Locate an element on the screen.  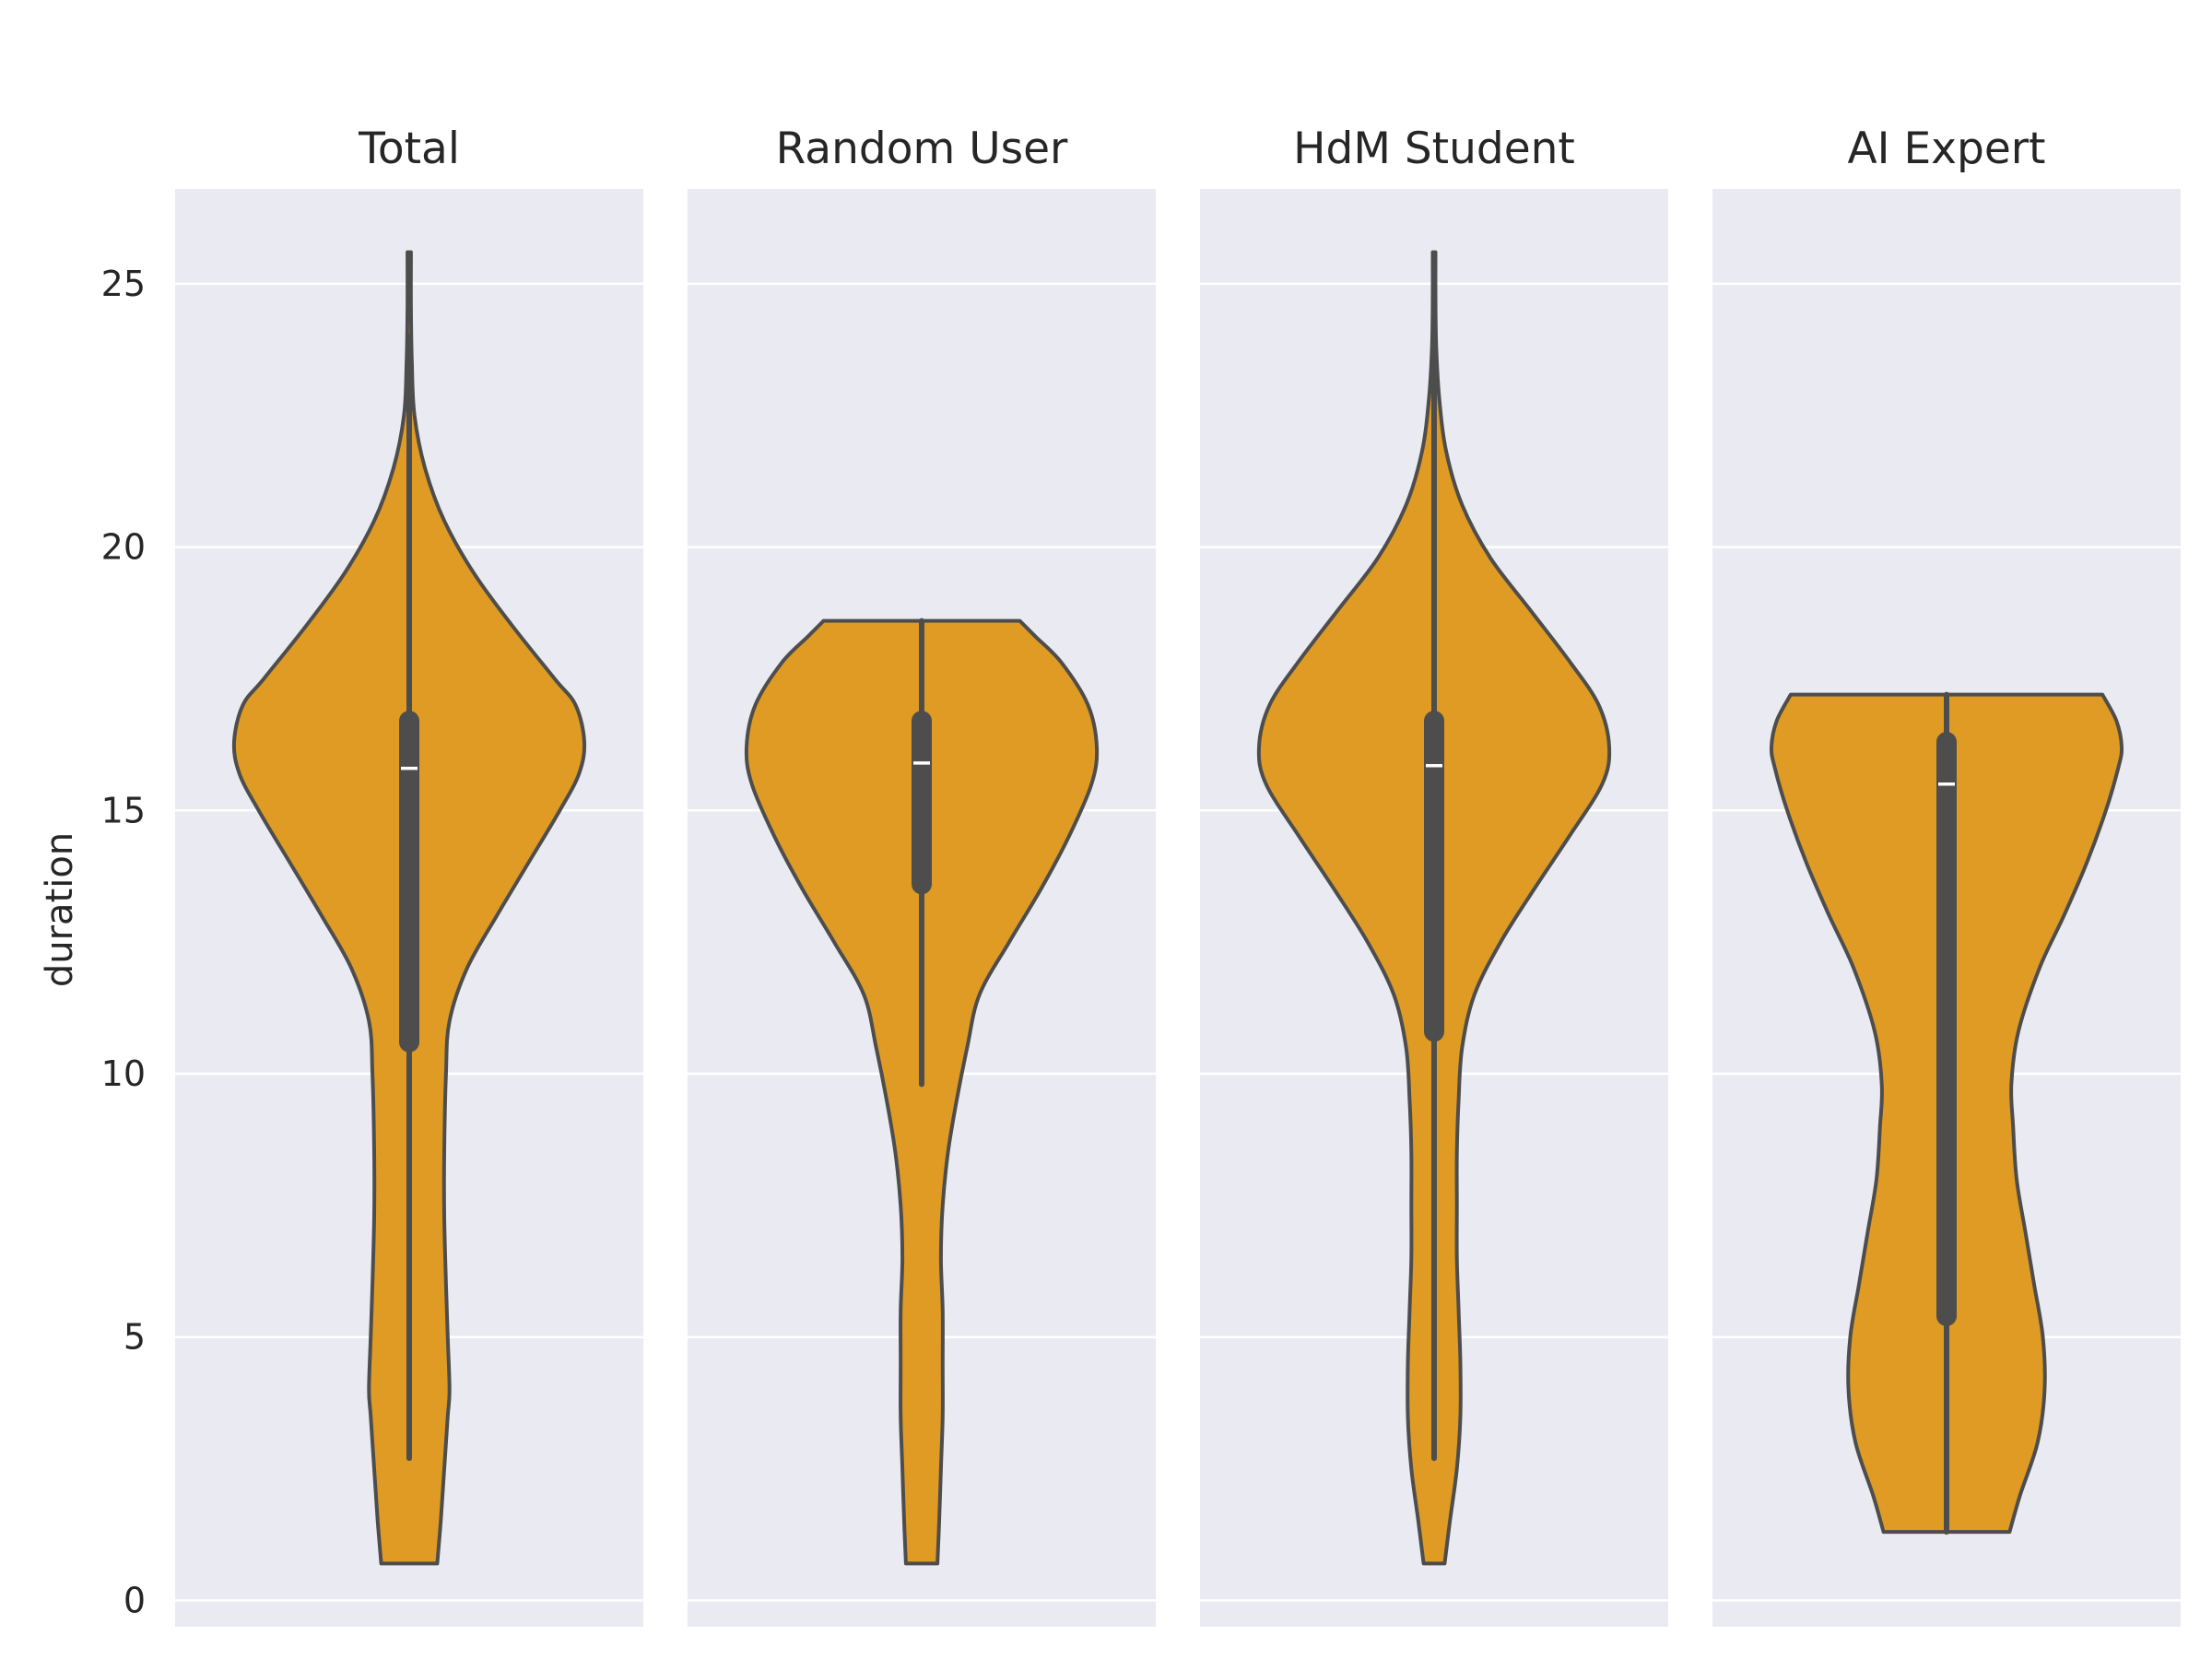
y-tick-label: 15 is located at coordinates (123, 810).